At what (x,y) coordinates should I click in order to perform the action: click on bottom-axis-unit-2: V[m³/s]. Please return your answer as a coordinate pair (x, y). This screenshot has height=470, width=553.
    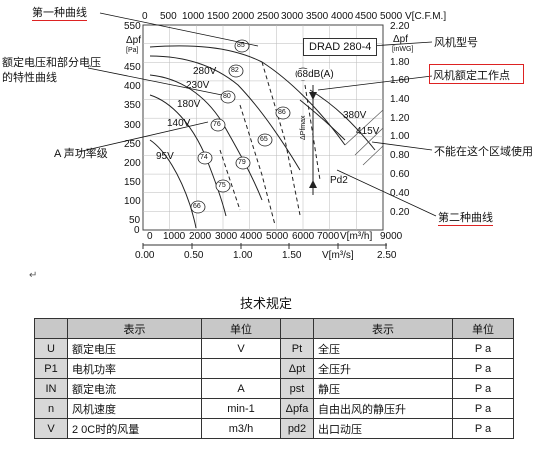
    Looking at the image, I should click on (338, 255).